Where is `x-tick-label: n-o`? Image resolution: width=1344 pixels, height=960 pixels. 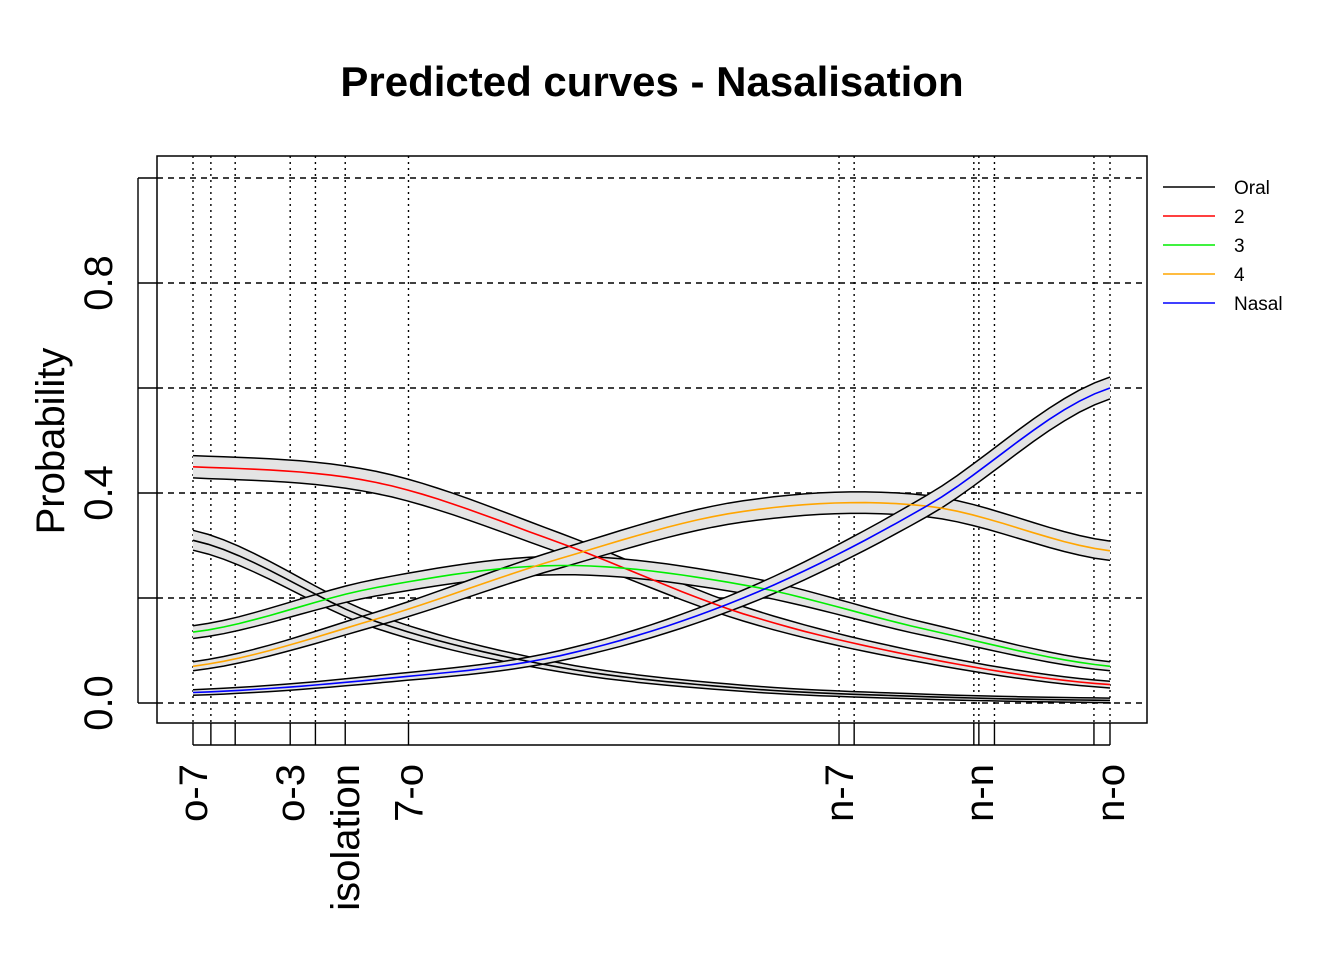
x-tick-label: n-o is located at coordinates (1111, 793).